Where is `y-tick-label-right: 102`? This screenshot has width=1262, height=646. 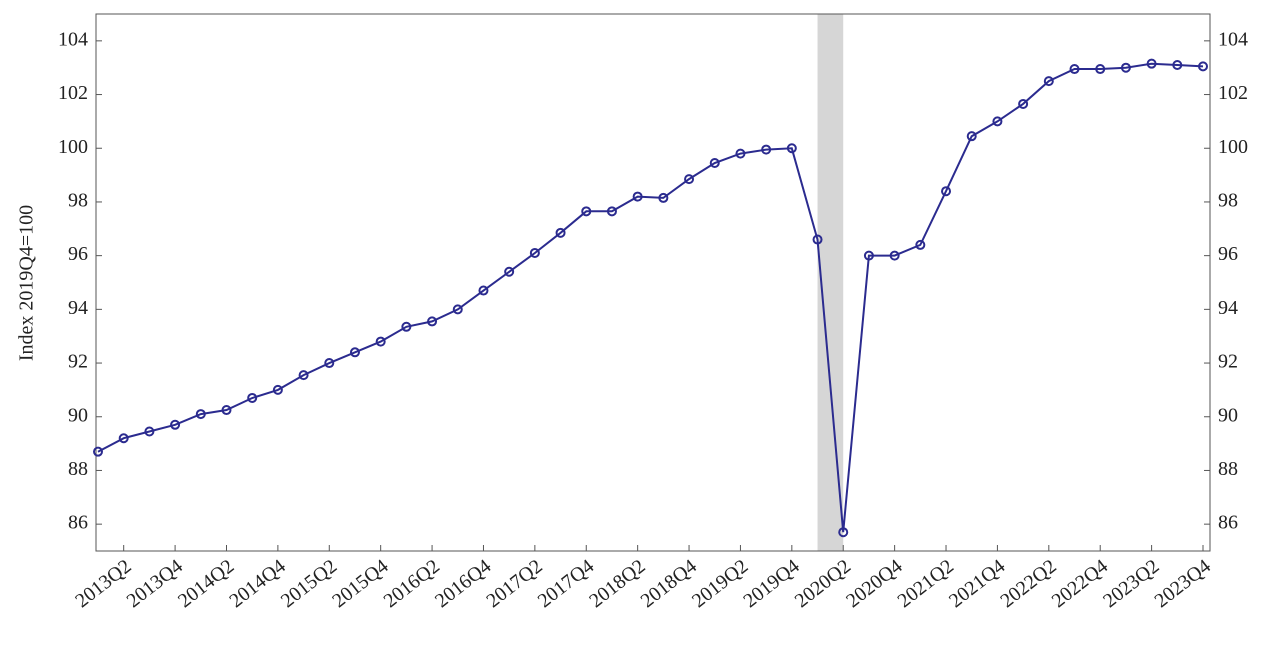 y-tick-label-right: 102 is located at coordinates (1233, 93).